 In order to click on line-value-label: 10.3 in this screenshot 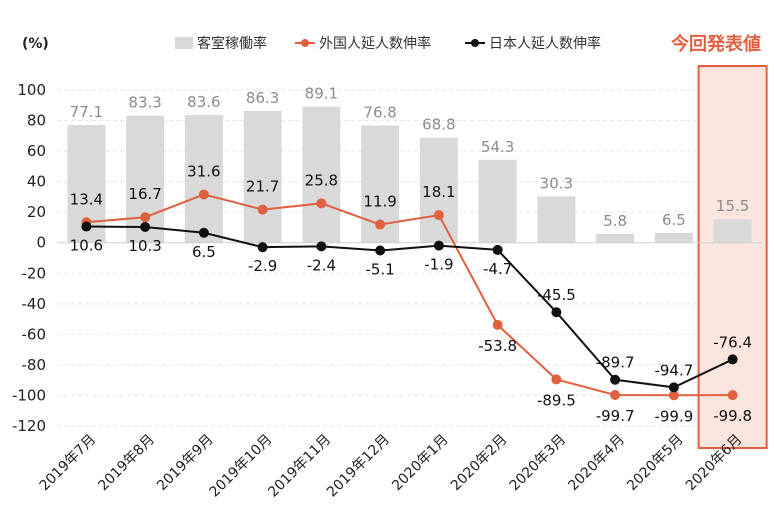, I will do `click(144, 246)`.